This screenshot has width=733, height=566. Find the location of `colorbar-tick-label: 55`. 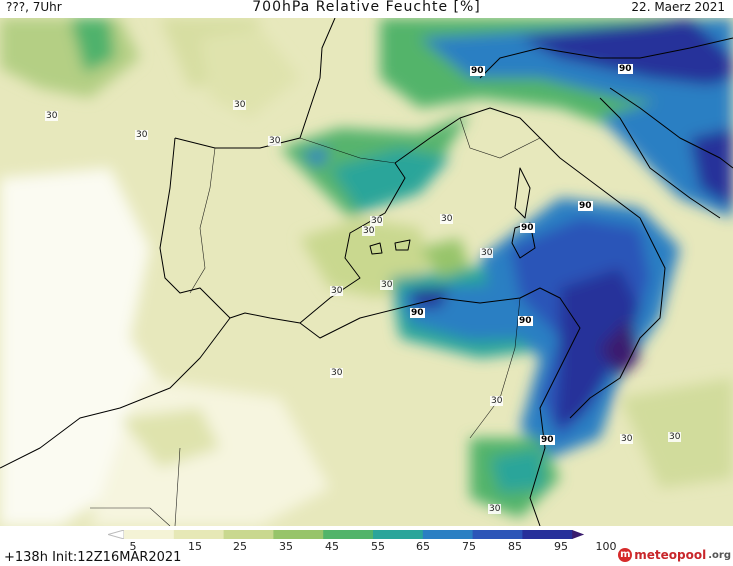

colorbar-tick-label: 55 is located at coordinates (378, 546).